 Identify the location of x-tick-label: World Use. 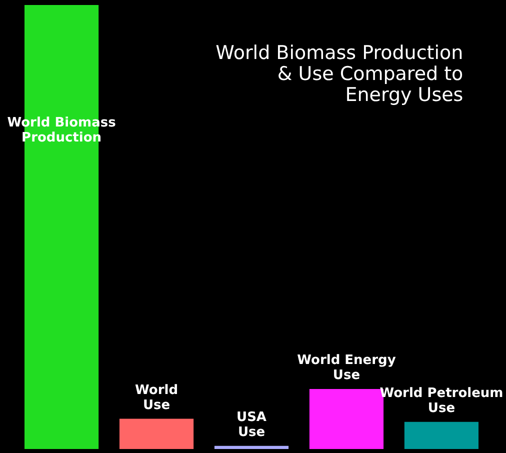
(156, 397).